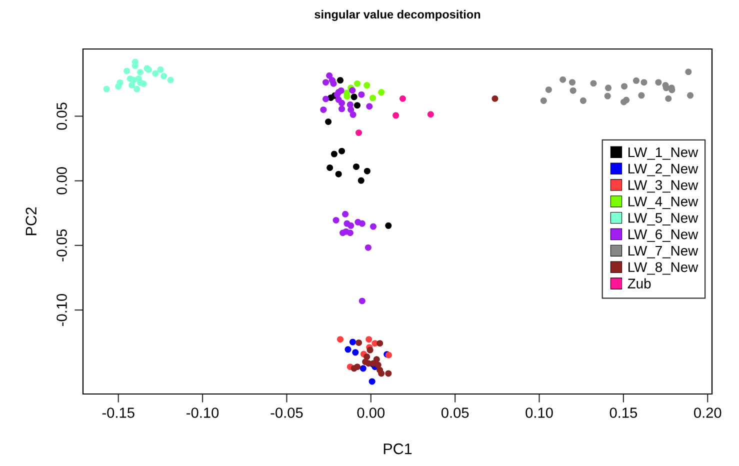 Image resolution: width=739 pixels, height=466 pixels. What do you see at coordinates (663, 170) in the screenshot?
I see `legend-label: LW_2_New` at bounding box center [663, 170].